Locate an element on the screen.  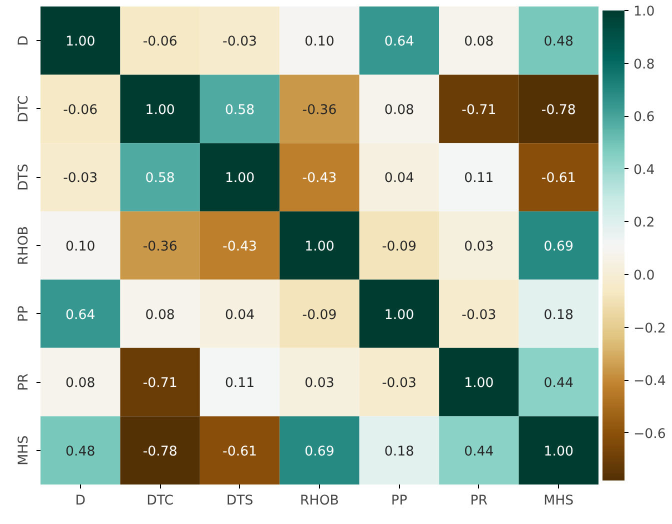
x-tick-label: MHS is located at coordinates (559, 501).